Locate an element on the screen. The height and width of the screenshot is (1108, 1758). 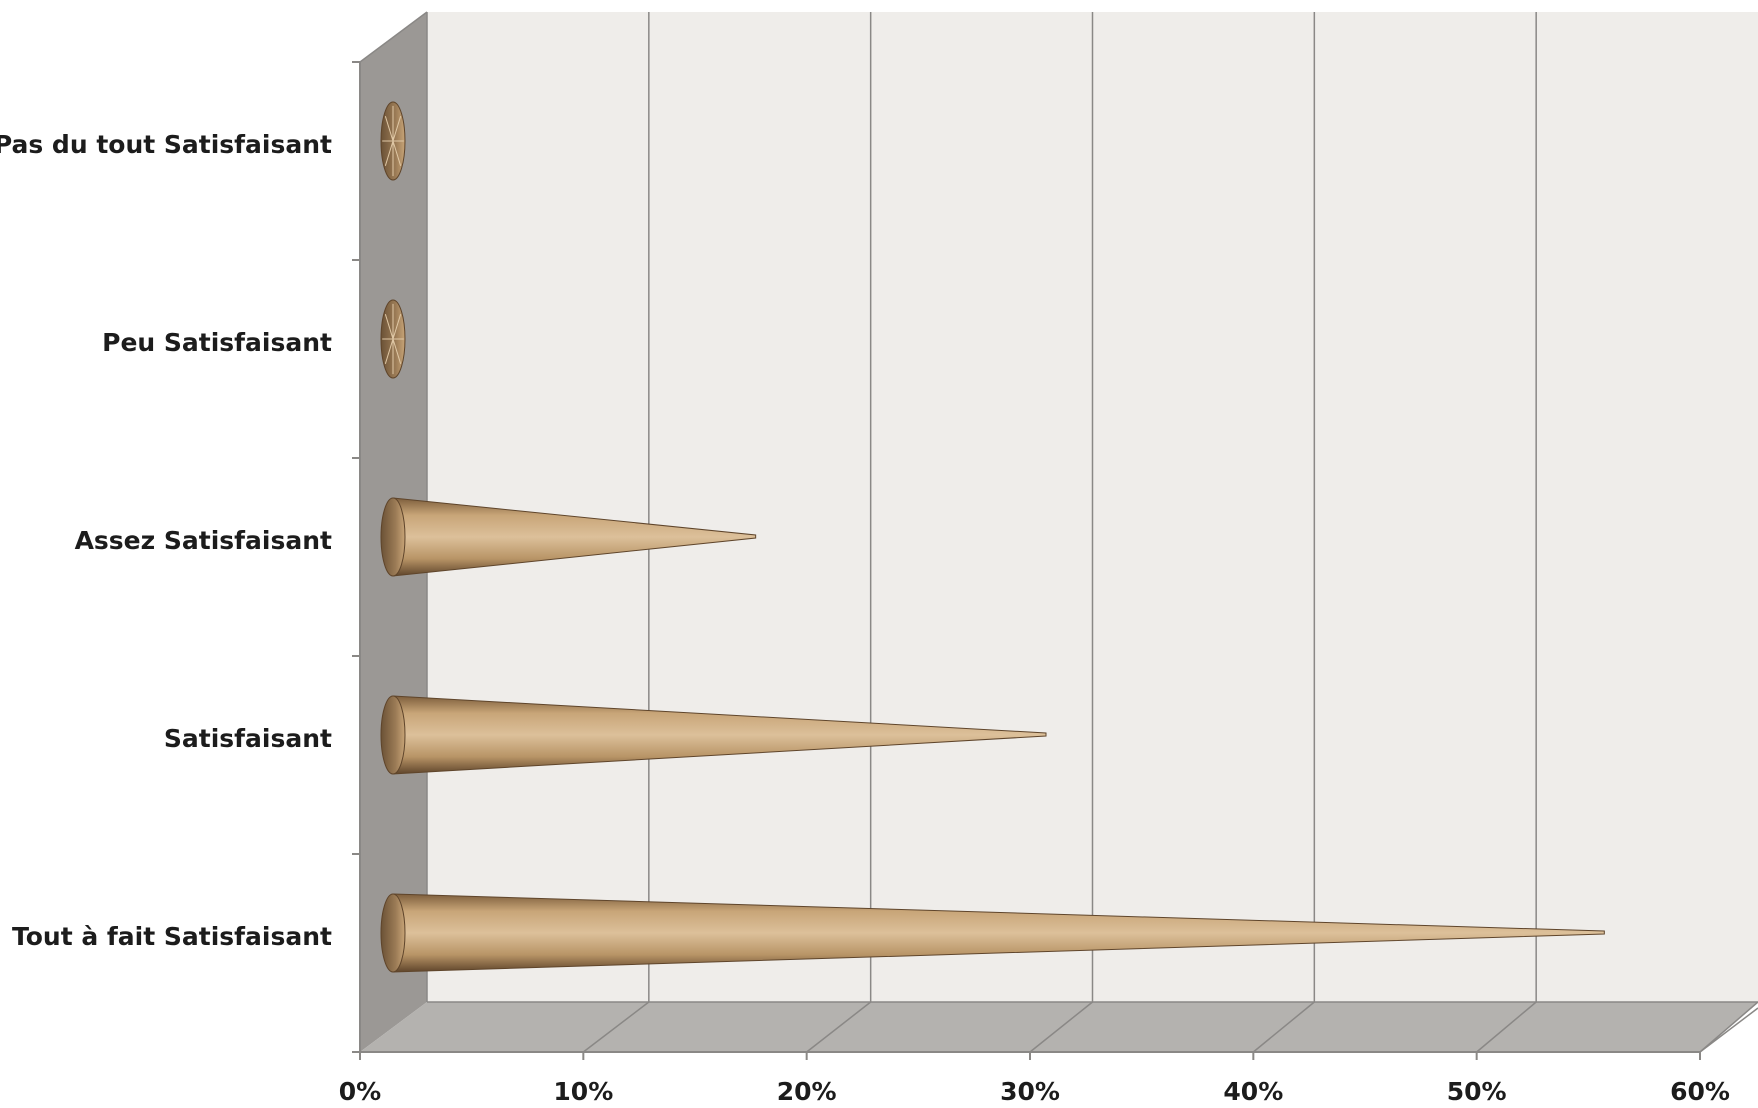
tick-layer: 0% 10% 20% 30% 40% 50% 60% is located at coordinates (1034, 1091).